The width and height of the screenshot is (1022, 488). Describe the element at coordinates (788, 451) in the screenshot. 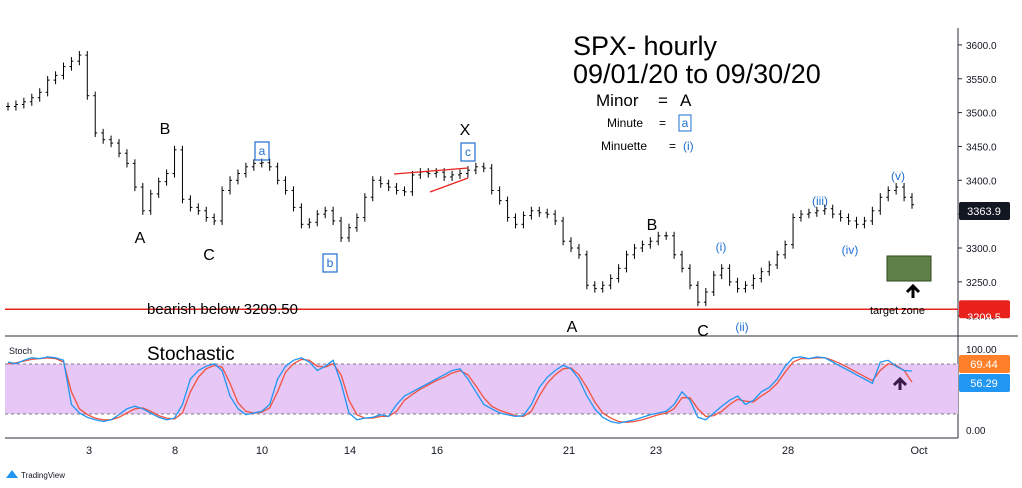

I see `time-tick-label: 28` at that location.